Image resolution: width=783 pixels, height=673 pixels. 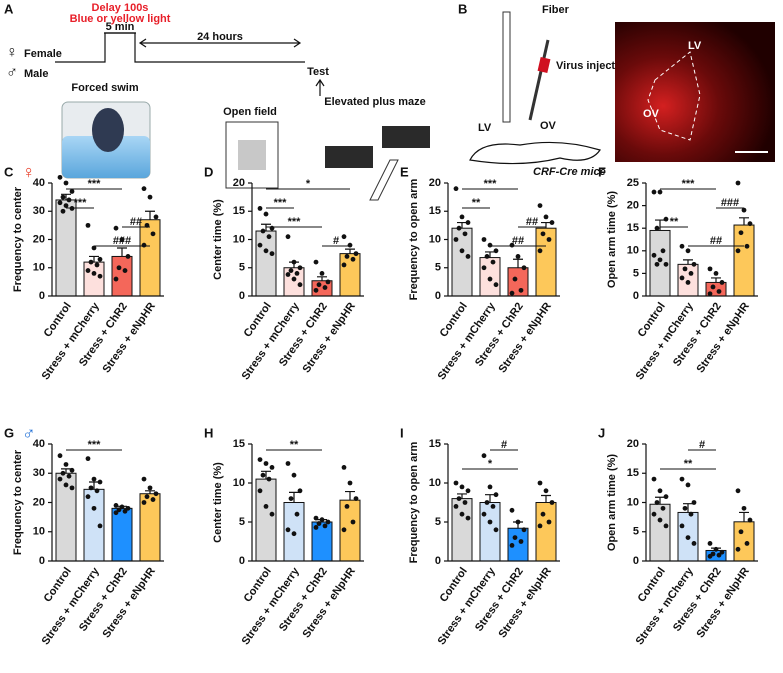 I want to click on delay-label: Delay 100s, so click(x=120, y=8).